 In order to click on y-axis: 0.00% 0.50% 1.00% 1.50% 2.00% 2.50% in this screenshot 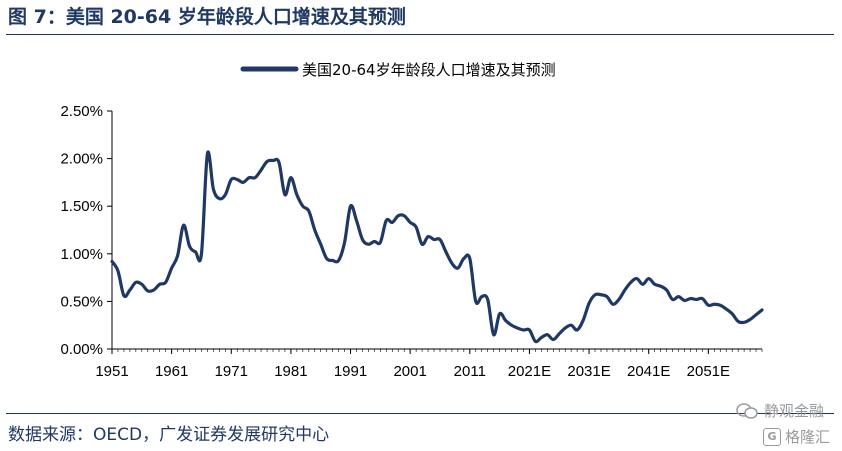, I will do `click(86, 230)`.